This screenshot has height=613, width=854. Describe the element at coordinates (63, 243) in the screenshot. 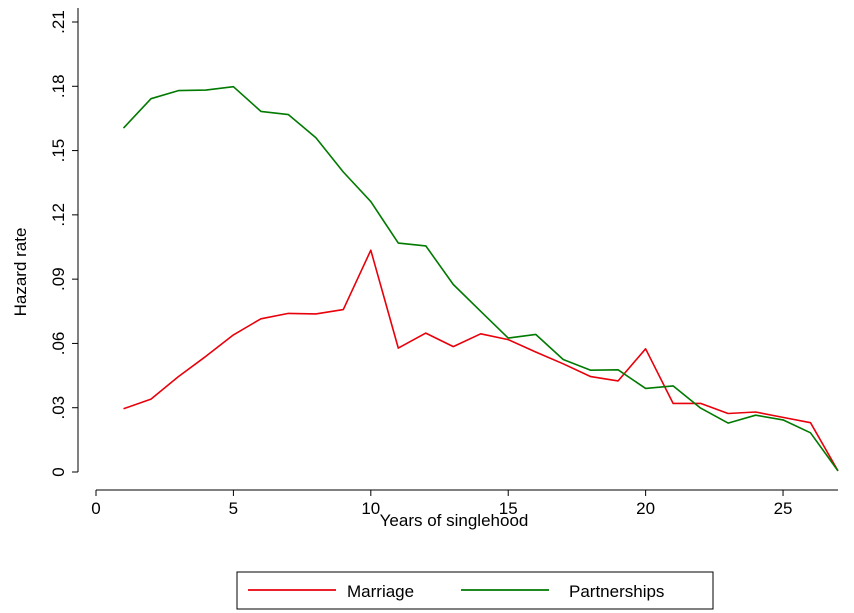

I see `y-axis-ticks: 0 .03 .06 .09 .12 .15 .18 .21` at that location.